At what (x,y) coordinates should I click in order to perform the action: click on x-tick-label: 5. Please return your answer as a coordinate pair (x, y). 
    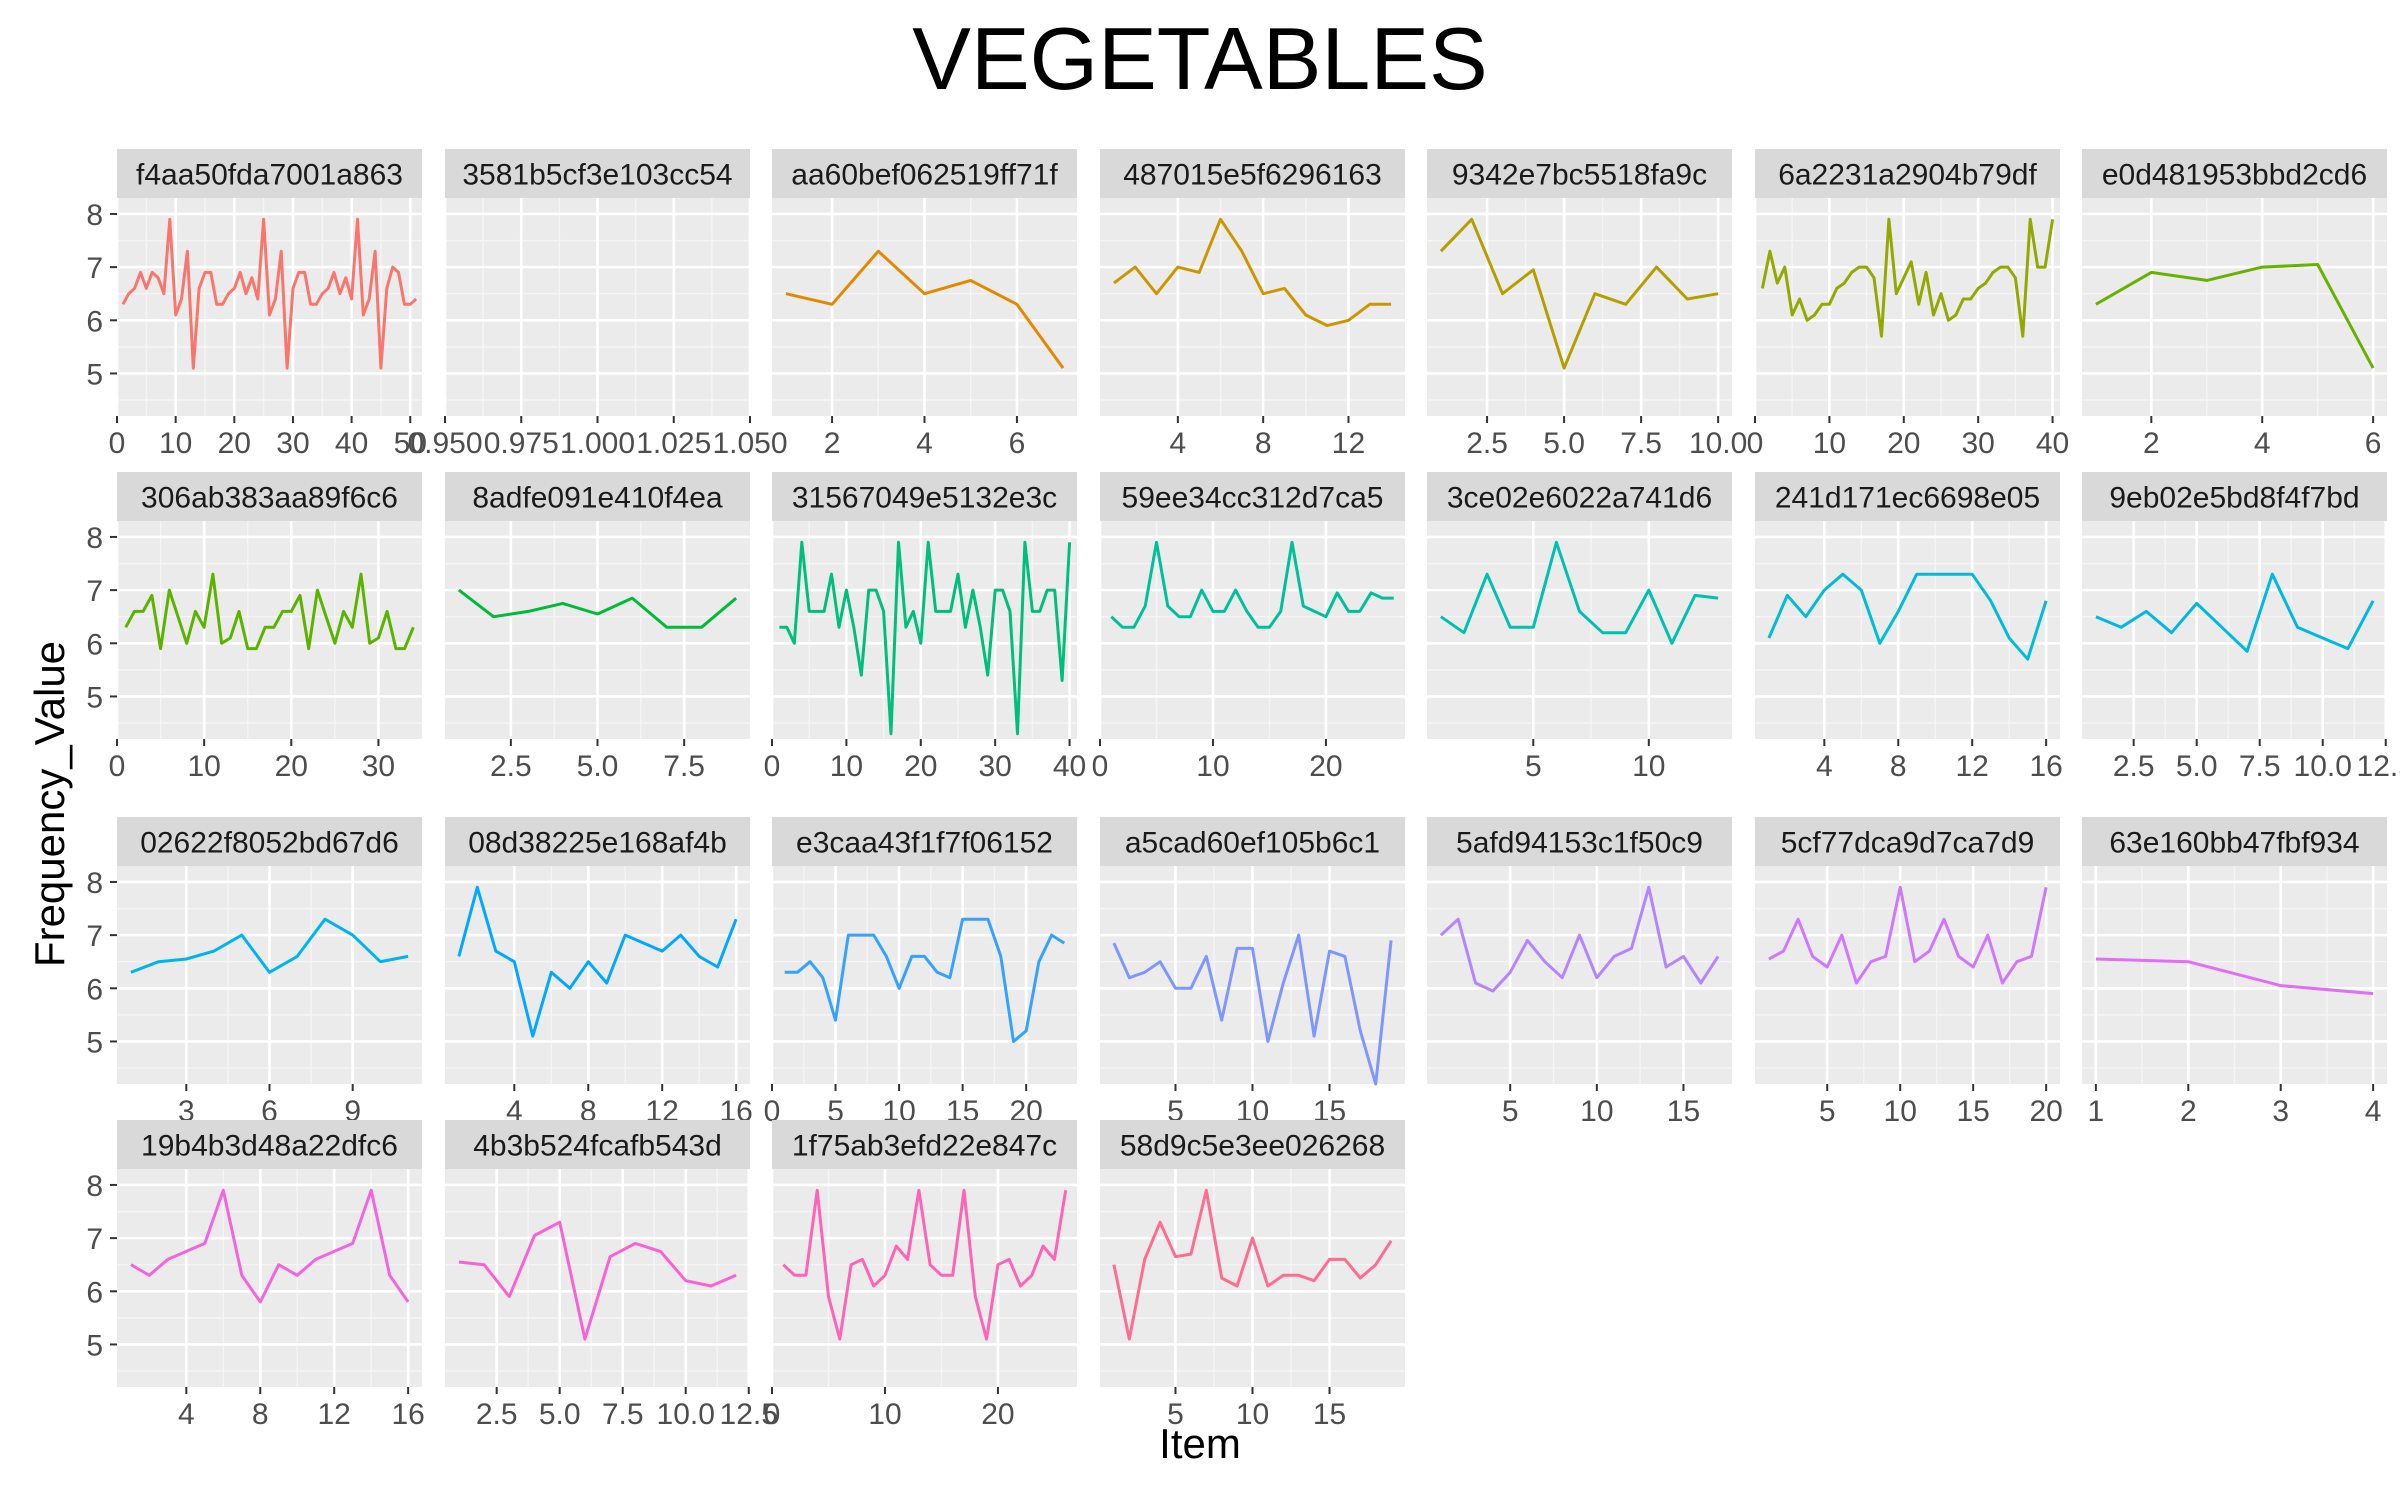
    Looking at the image, I should click on (1175, 1414).